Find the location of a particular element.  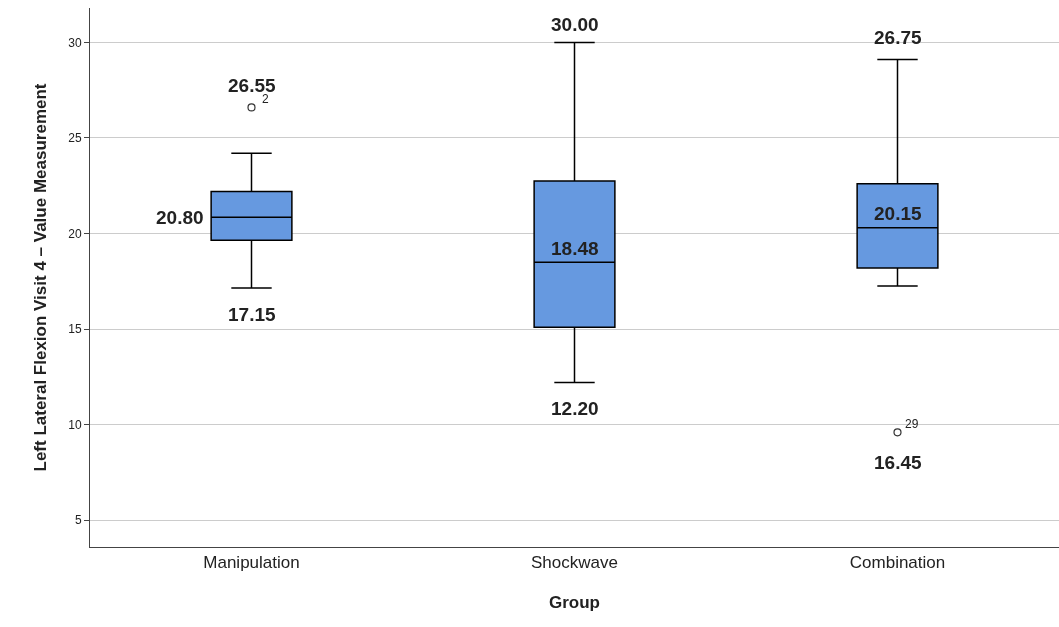

annotation: 17.15 is located at coordinates (252, 314).